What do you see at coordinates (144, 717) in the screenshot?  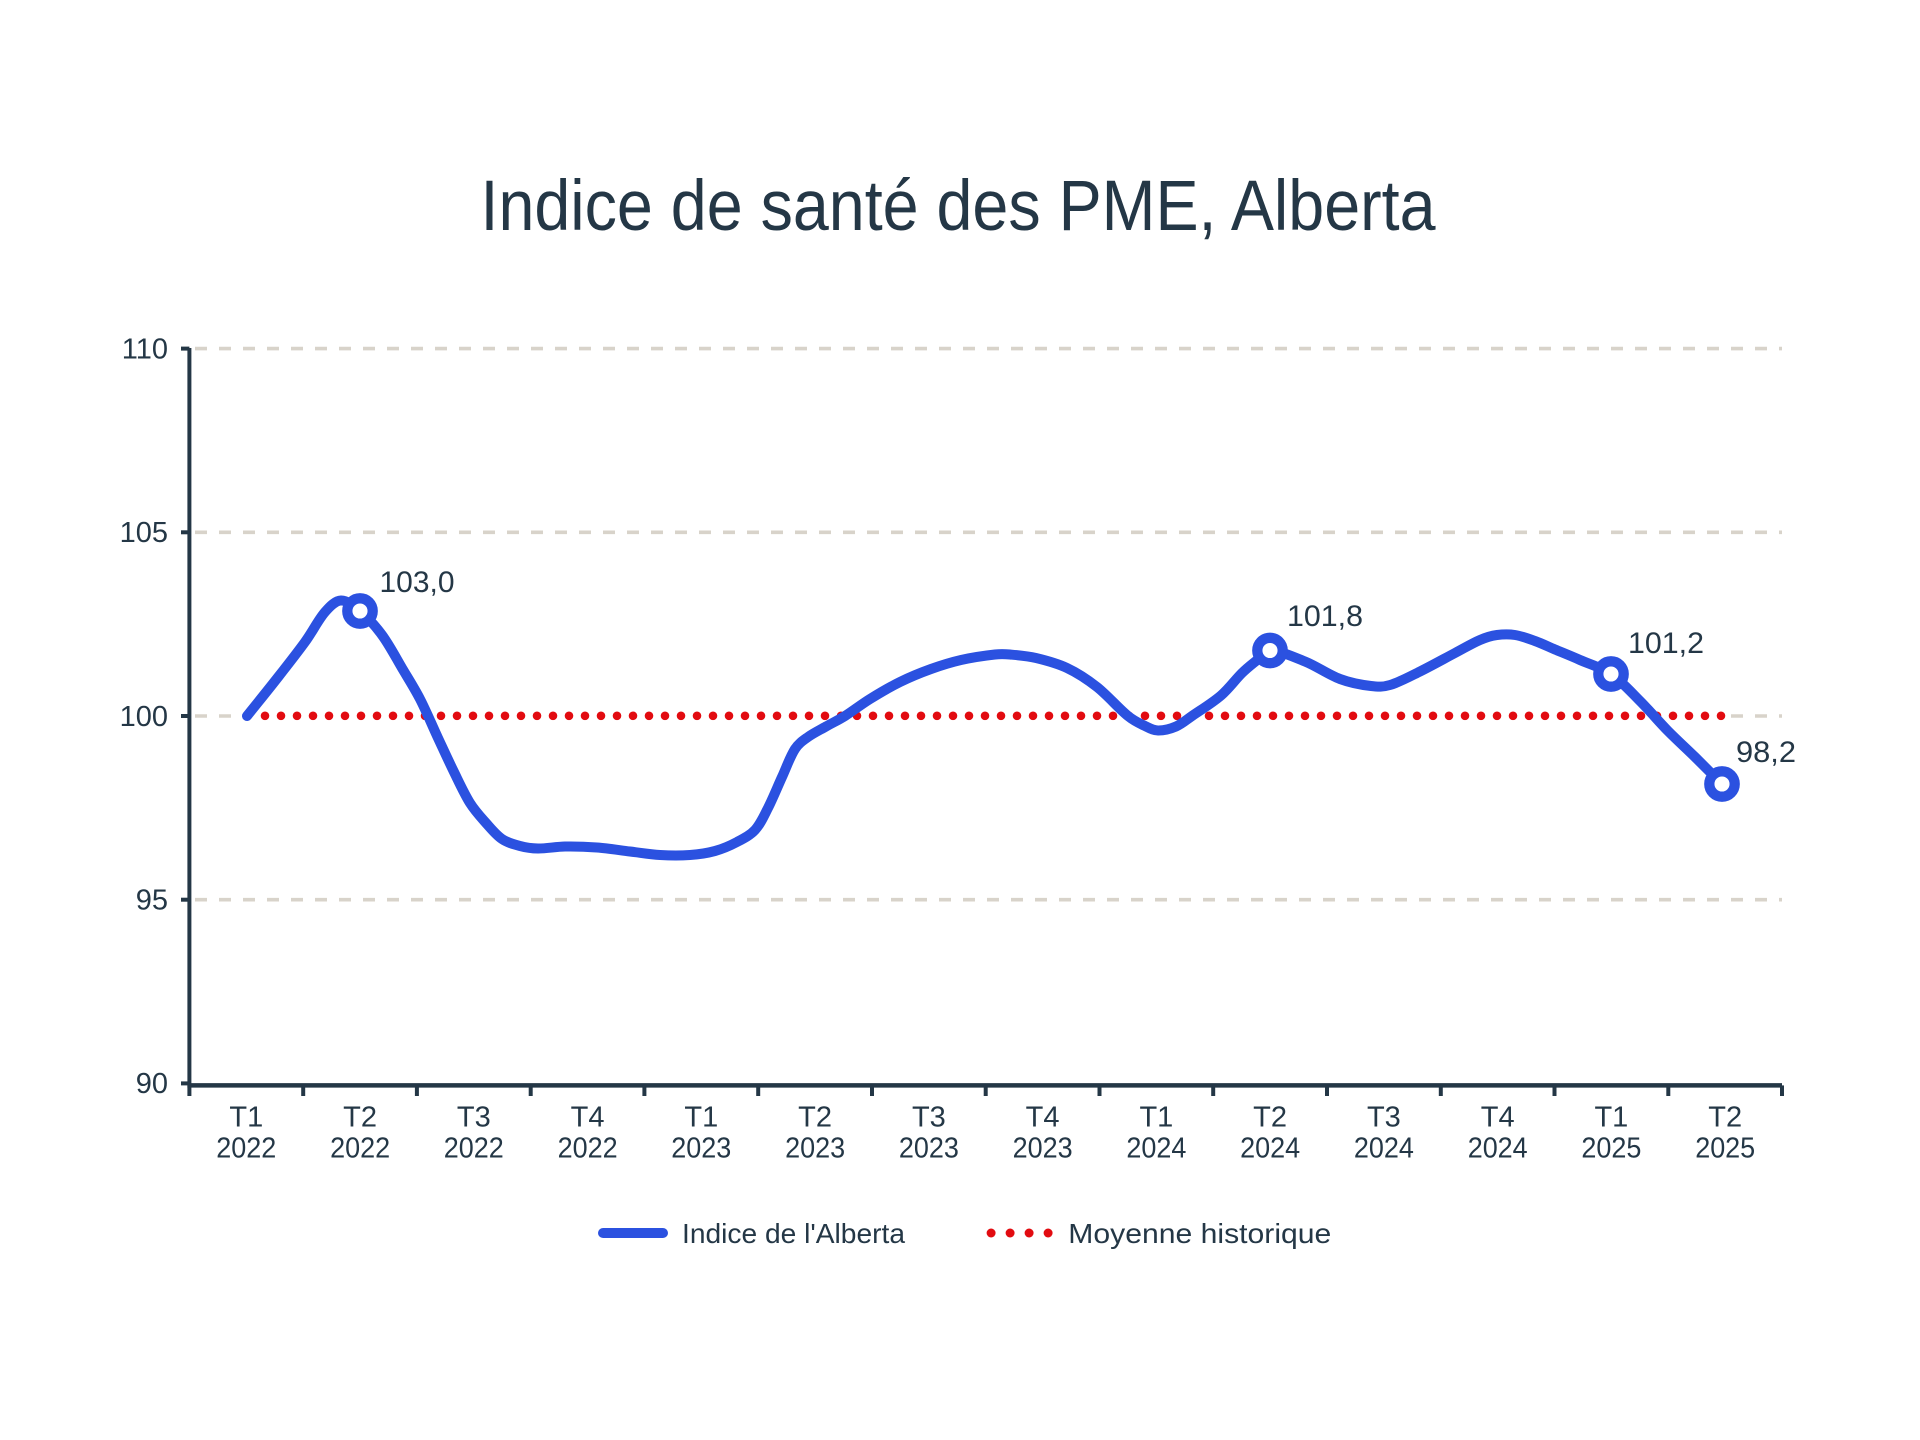 I see `svg-text: 100` at bounding box center [144, 717].